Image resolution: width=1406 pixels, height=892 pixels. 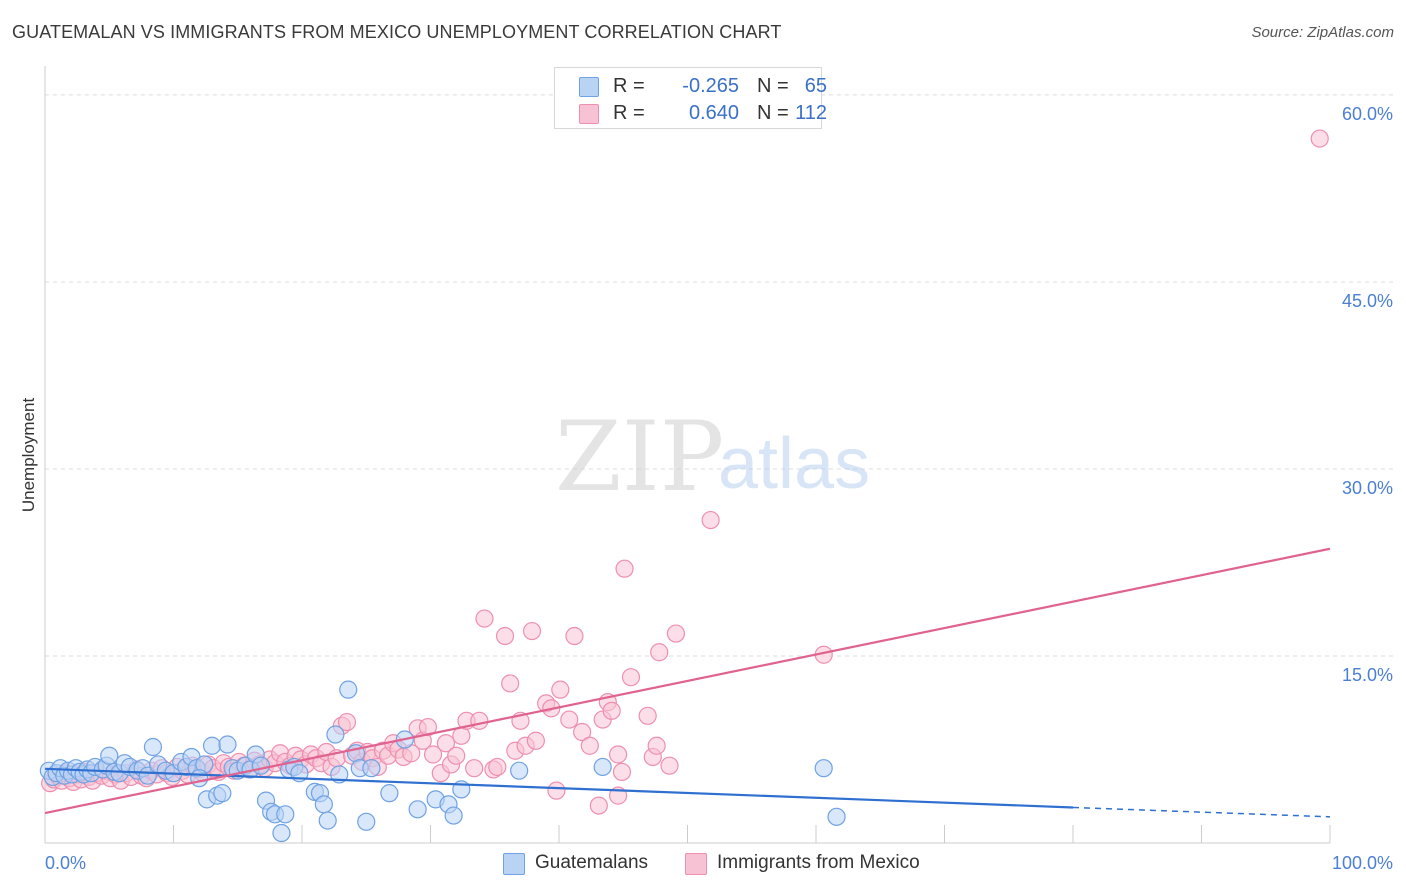 What do you see at coordinates (1367, 675) in the screenshot?
I see `y-tick-label: 15.0%` at bounding box center [1367, 675].